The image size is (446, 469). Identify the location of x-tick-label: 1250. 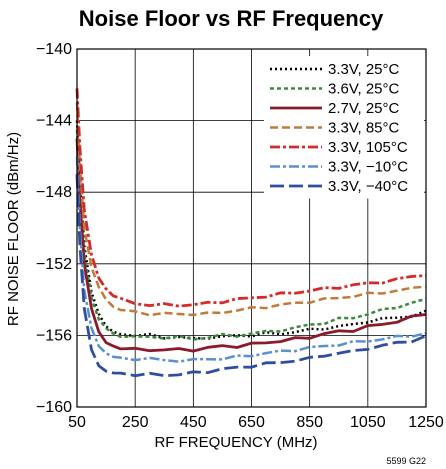
(426, 422).